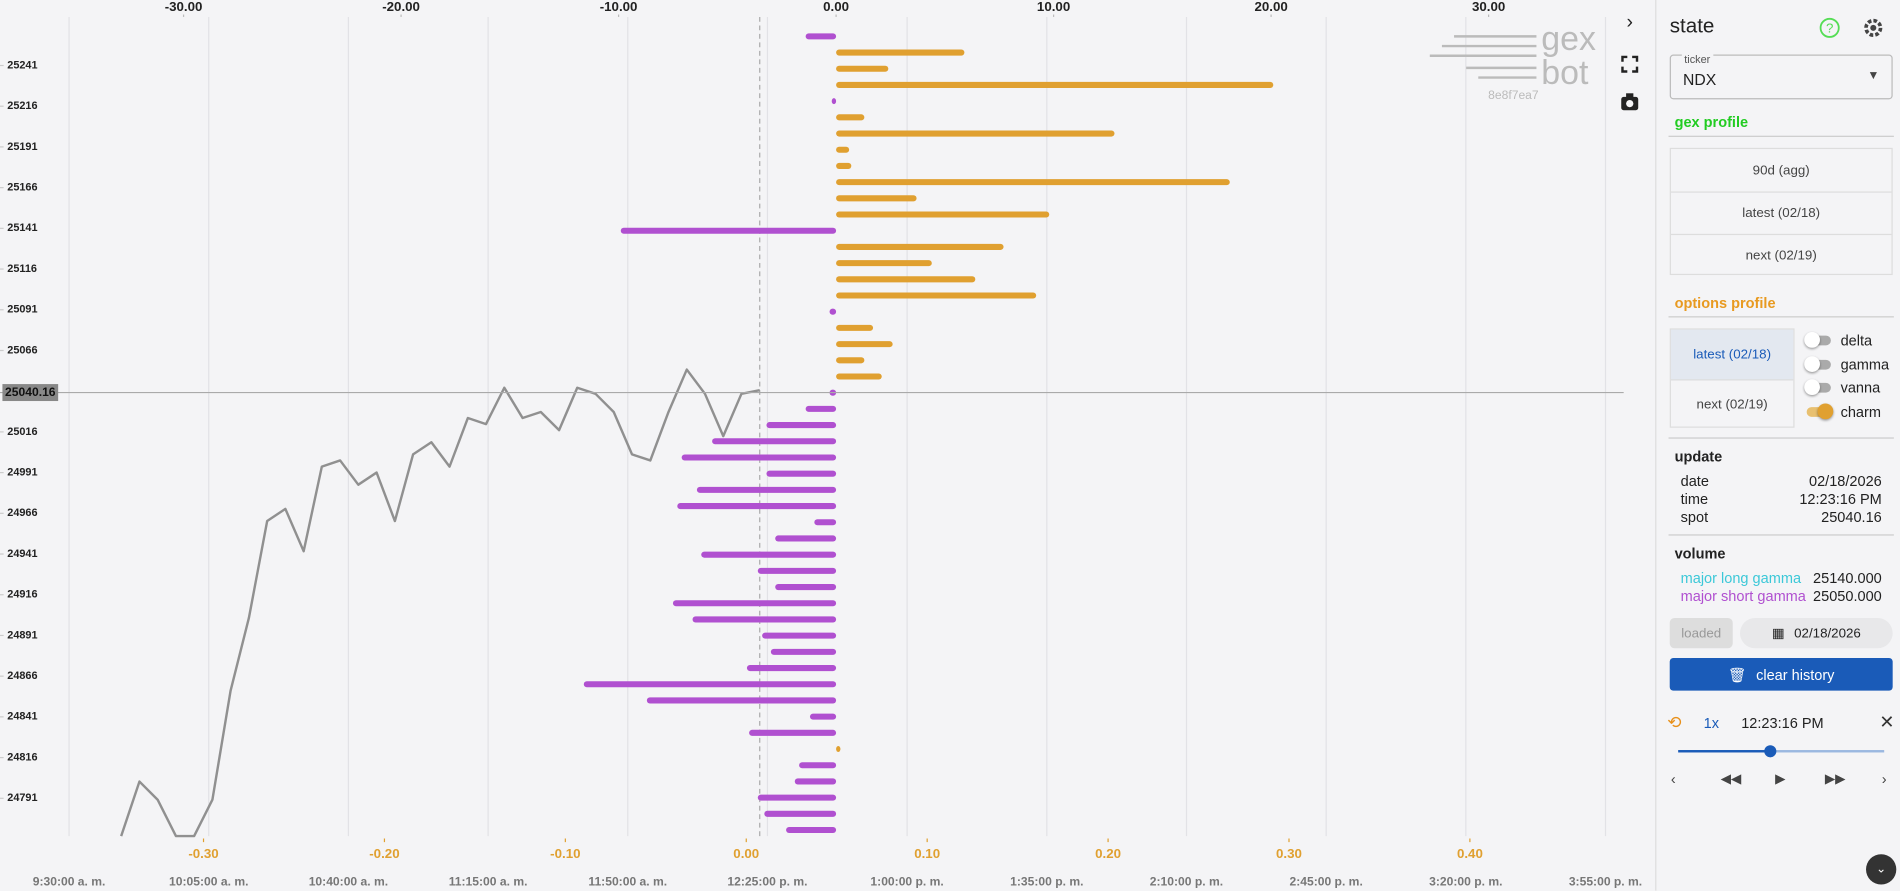 This screenshot has height=891, width=1900. I want to click on rewind: ◀◀, so click(1731, 779).